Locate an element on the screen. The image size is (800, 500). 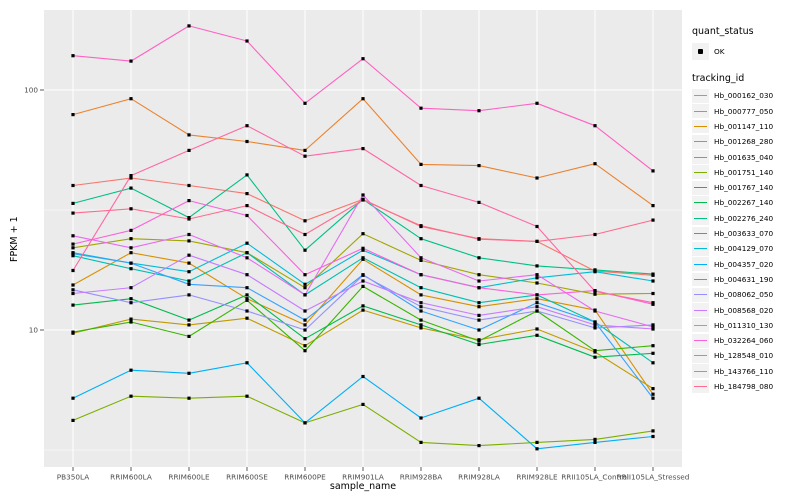
legend-item: Hb_008568_020 is located at coordinates (745, 310).